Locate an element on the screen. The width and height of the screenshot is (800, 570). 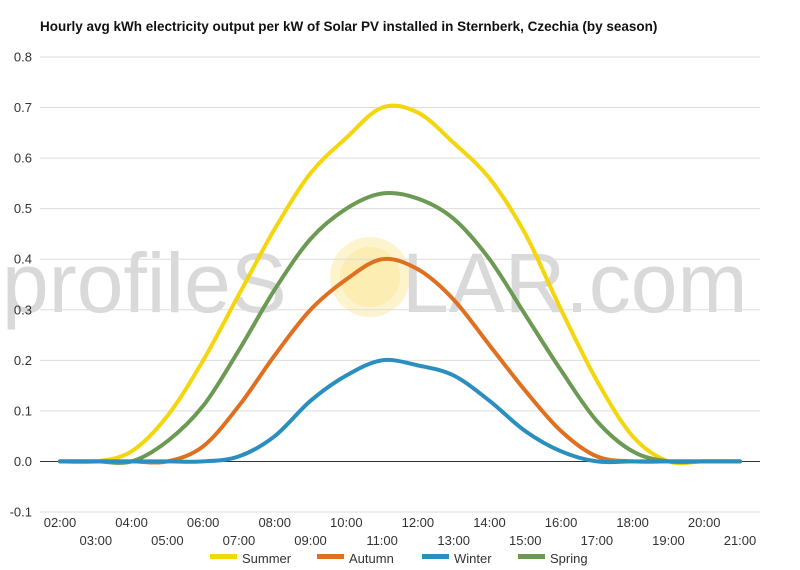
x-tick-label: 05:00 is located at coordinates (167, 540).